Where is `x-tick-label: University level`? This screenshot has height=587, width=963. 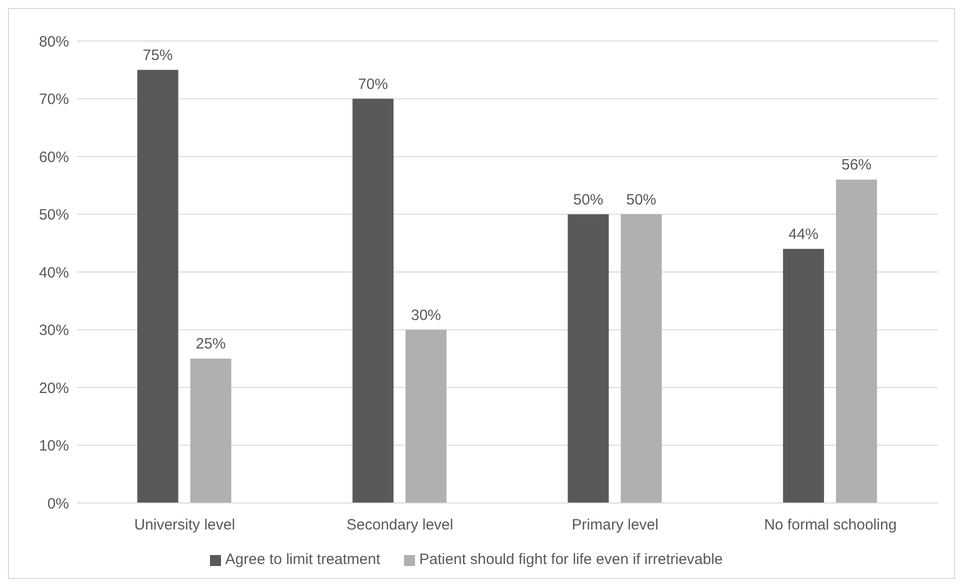
x-tick-label: University level is located at coordinates (185, 525).